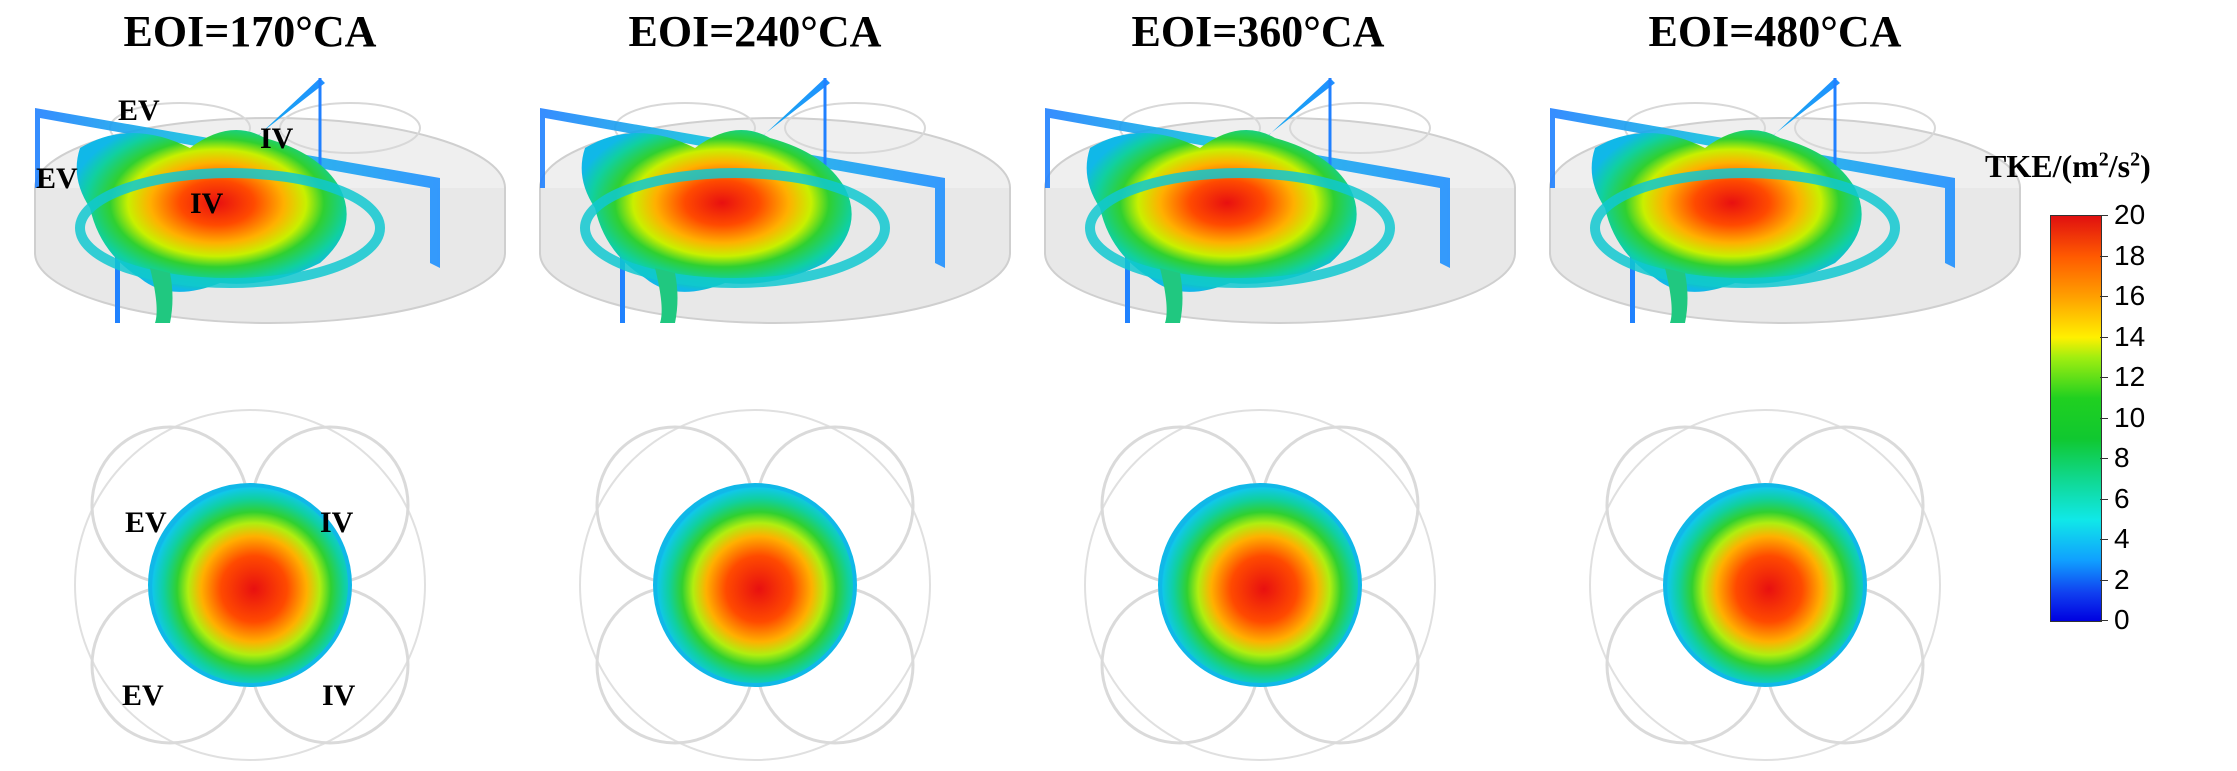 The image size is (2237, 771). I want to click on colorbar-ticks: 20 18 16 14 12 10 8 6 4 2 0, so click(2130, 417).